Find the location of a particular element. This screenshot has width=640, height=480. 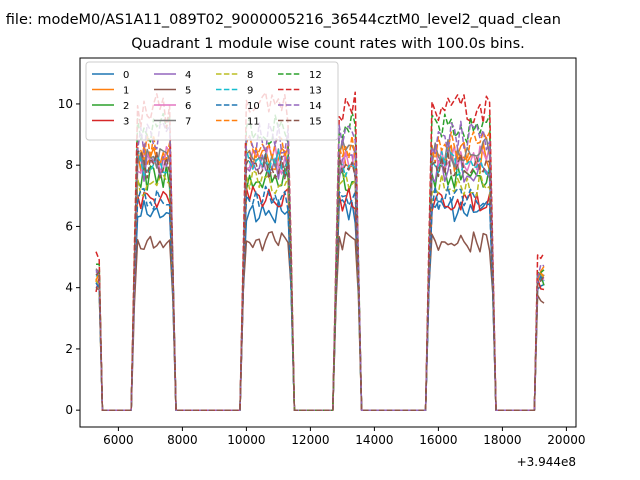

x-axis: 6000 8000 10000 12000 14000 16000 18000 20000 is located at coordinates (344, 437).